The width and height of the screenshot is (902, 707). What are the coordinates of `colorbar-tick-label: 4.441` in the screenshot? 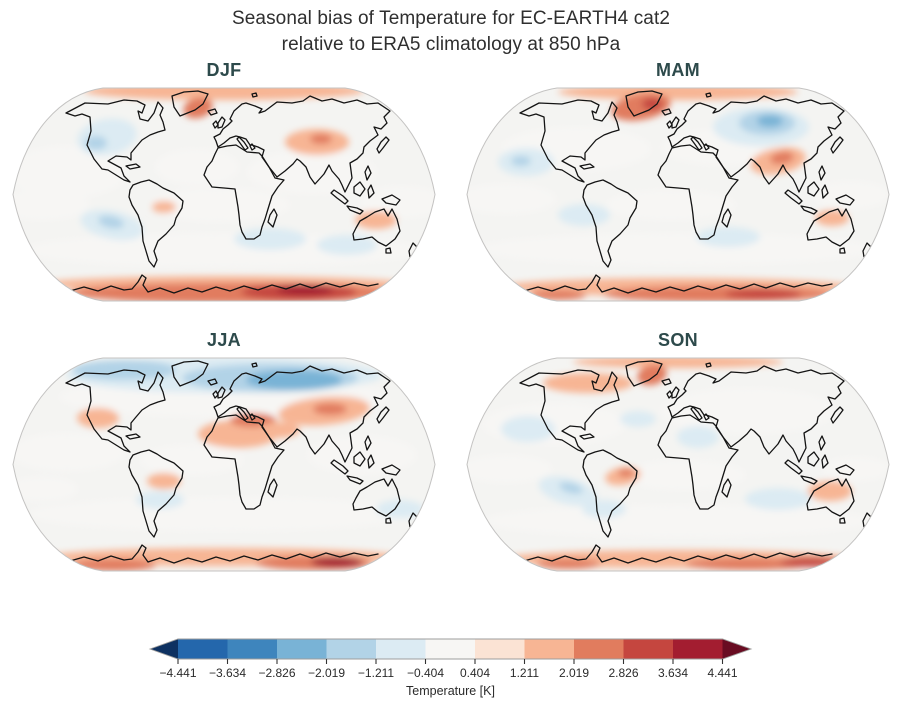 It's located at (722, 673).